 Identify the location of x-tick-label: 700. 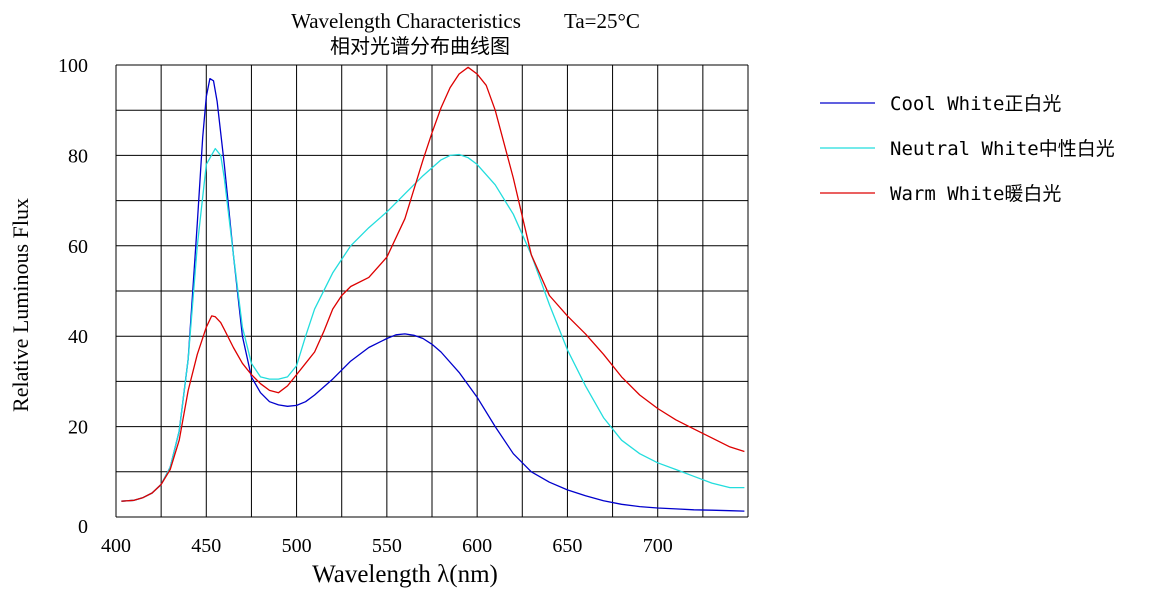
(658, 546).